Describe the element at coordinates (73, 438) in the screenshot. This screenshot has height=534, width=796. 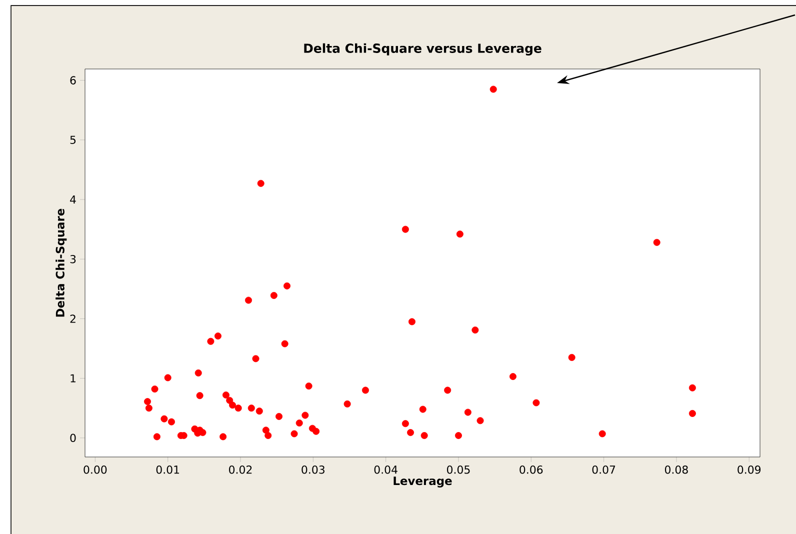
I see `y-tick-label: 0` at that location.